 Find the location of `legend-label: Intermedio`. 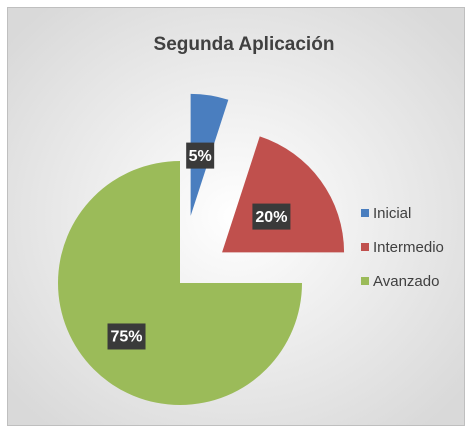

legend-label: Intermedio is located at coordinates (408, 247).